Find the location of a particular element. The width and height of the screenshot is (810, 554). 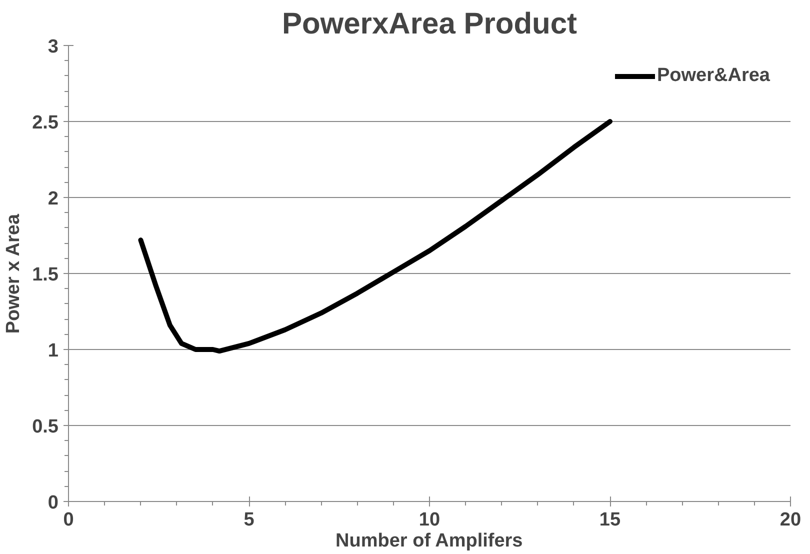

y-tick-label: 0 is located at coordinates (53, 503).